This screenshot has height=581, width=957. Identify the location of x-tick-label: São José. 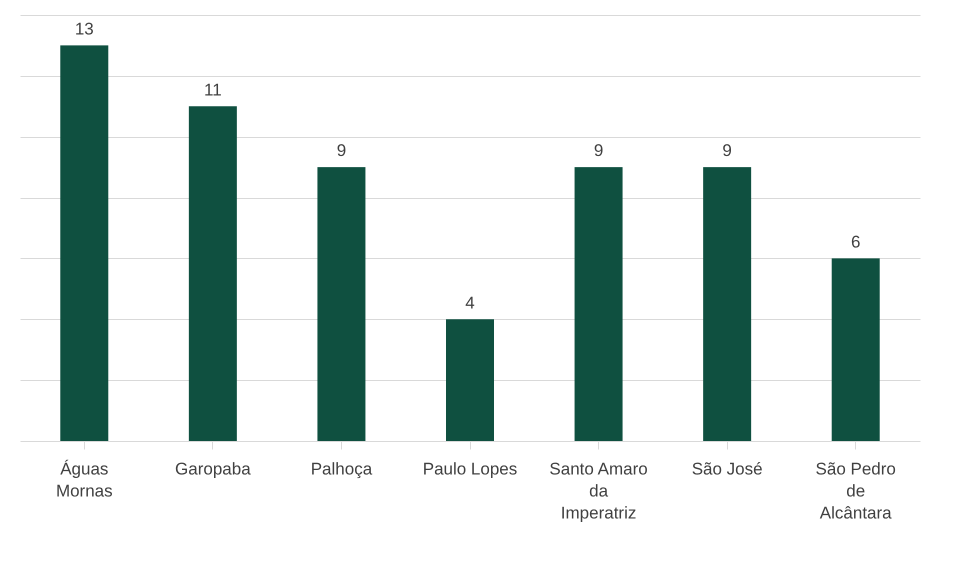
(727, 469).